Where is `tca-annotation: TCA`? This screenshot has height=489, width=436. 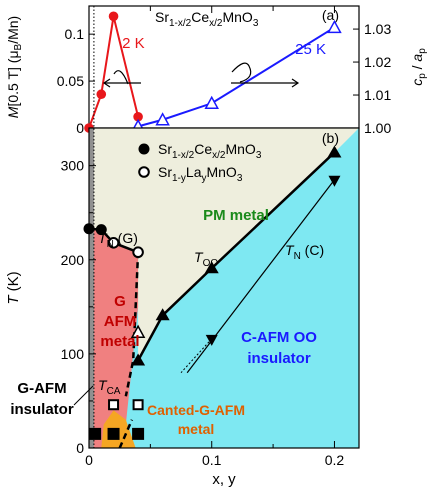
tca-annotation: TCA is located at coordinates (109, 387).